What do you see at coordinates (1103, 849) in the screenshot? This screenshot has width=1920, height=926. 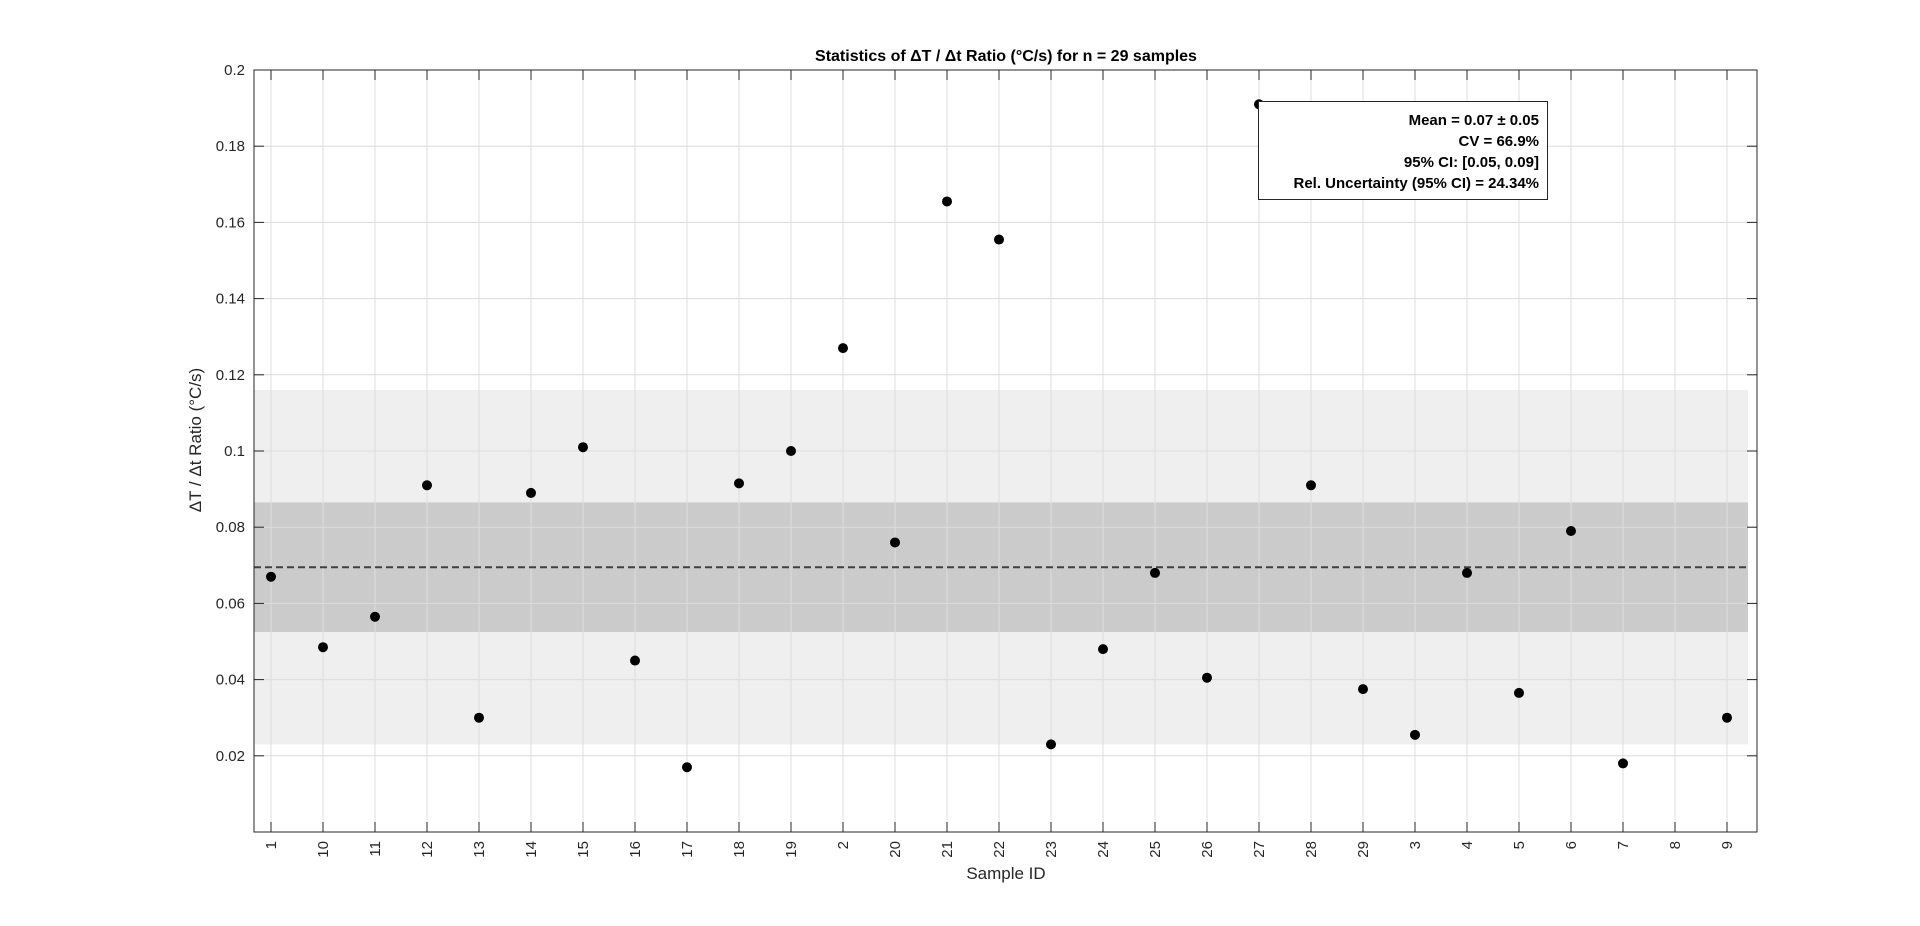 I see `x-tick-label: 24` at bounding box center [1103, 849].